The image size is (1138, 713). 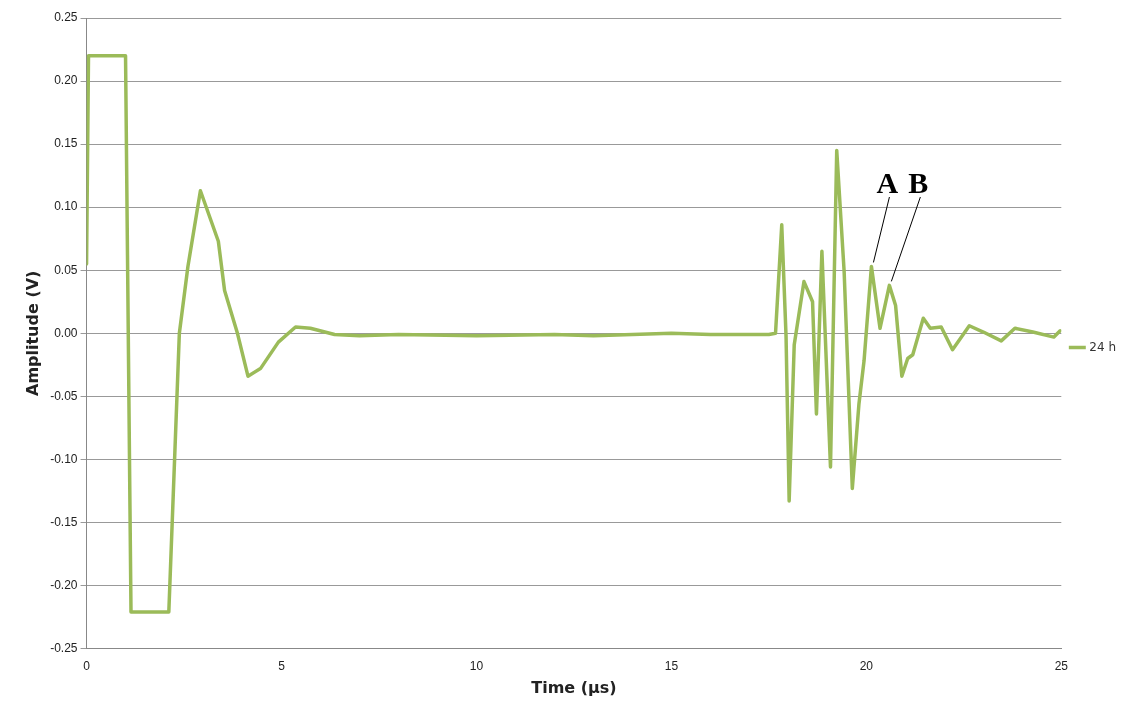 I want to click on y-tick-label: 0.05, so click(x=66, y=269).